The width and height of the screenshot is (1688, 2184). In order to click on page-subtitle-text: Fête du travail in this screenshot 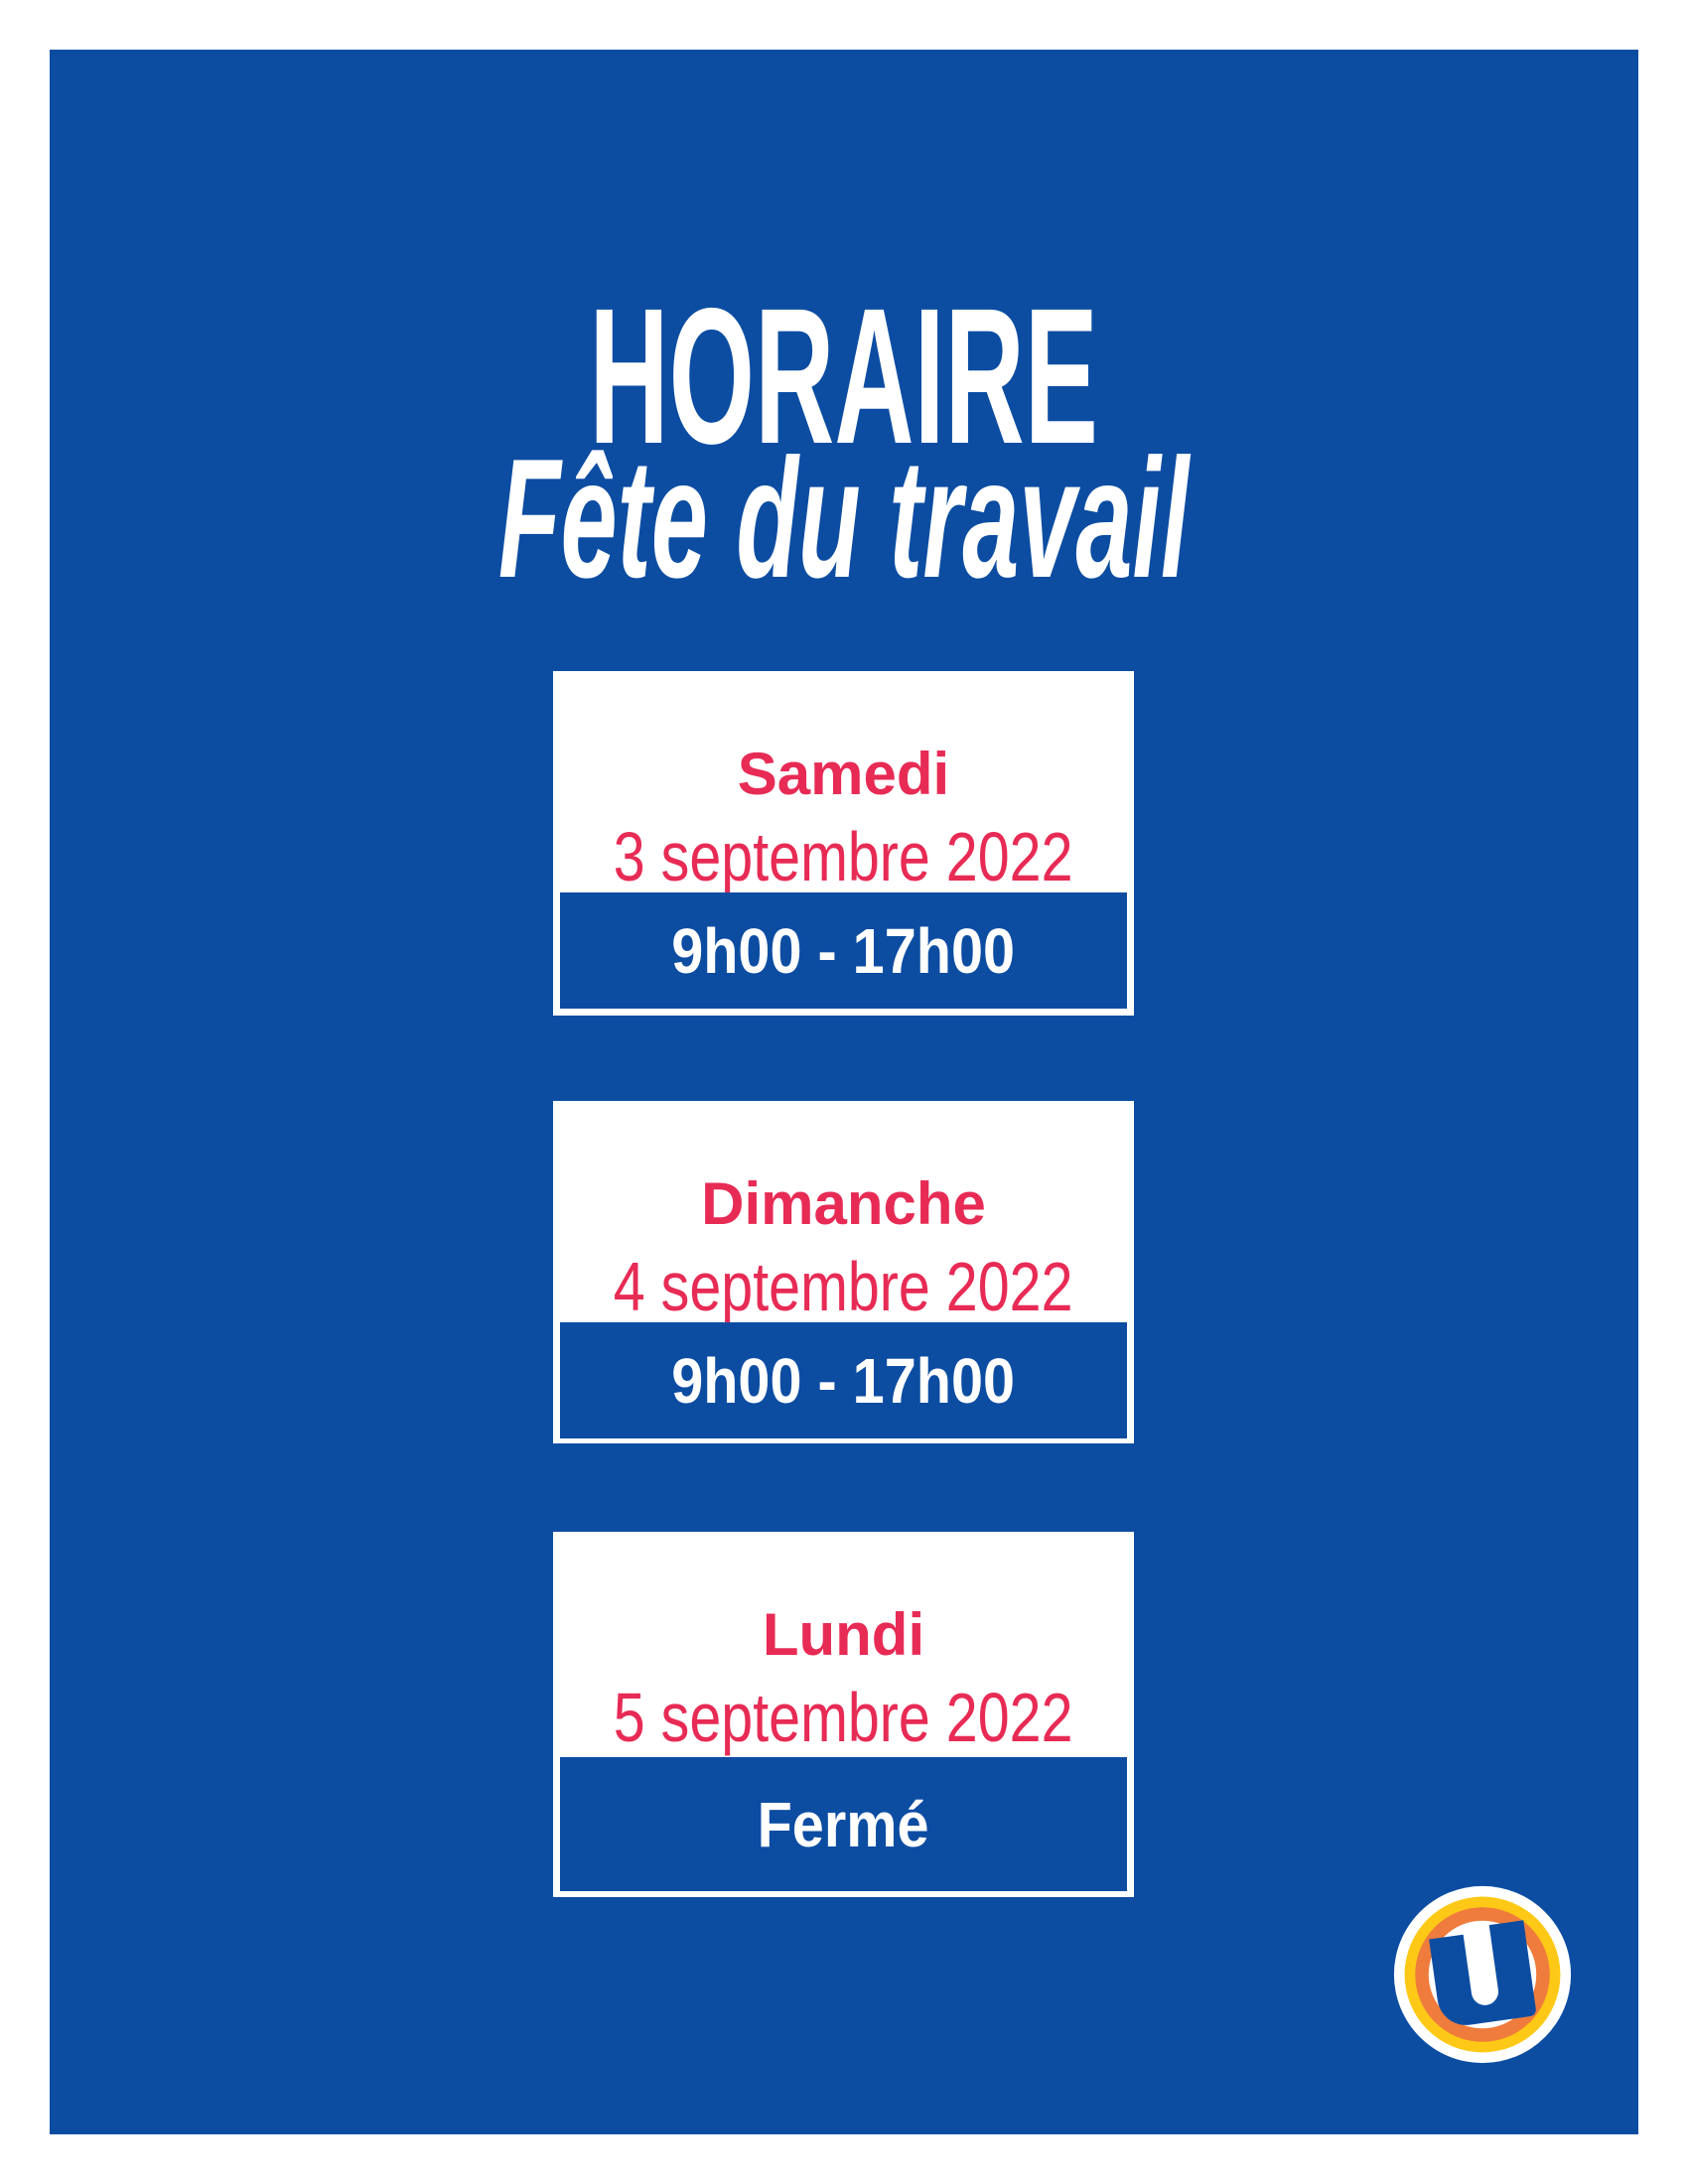, I will do `click(844, 519)`.